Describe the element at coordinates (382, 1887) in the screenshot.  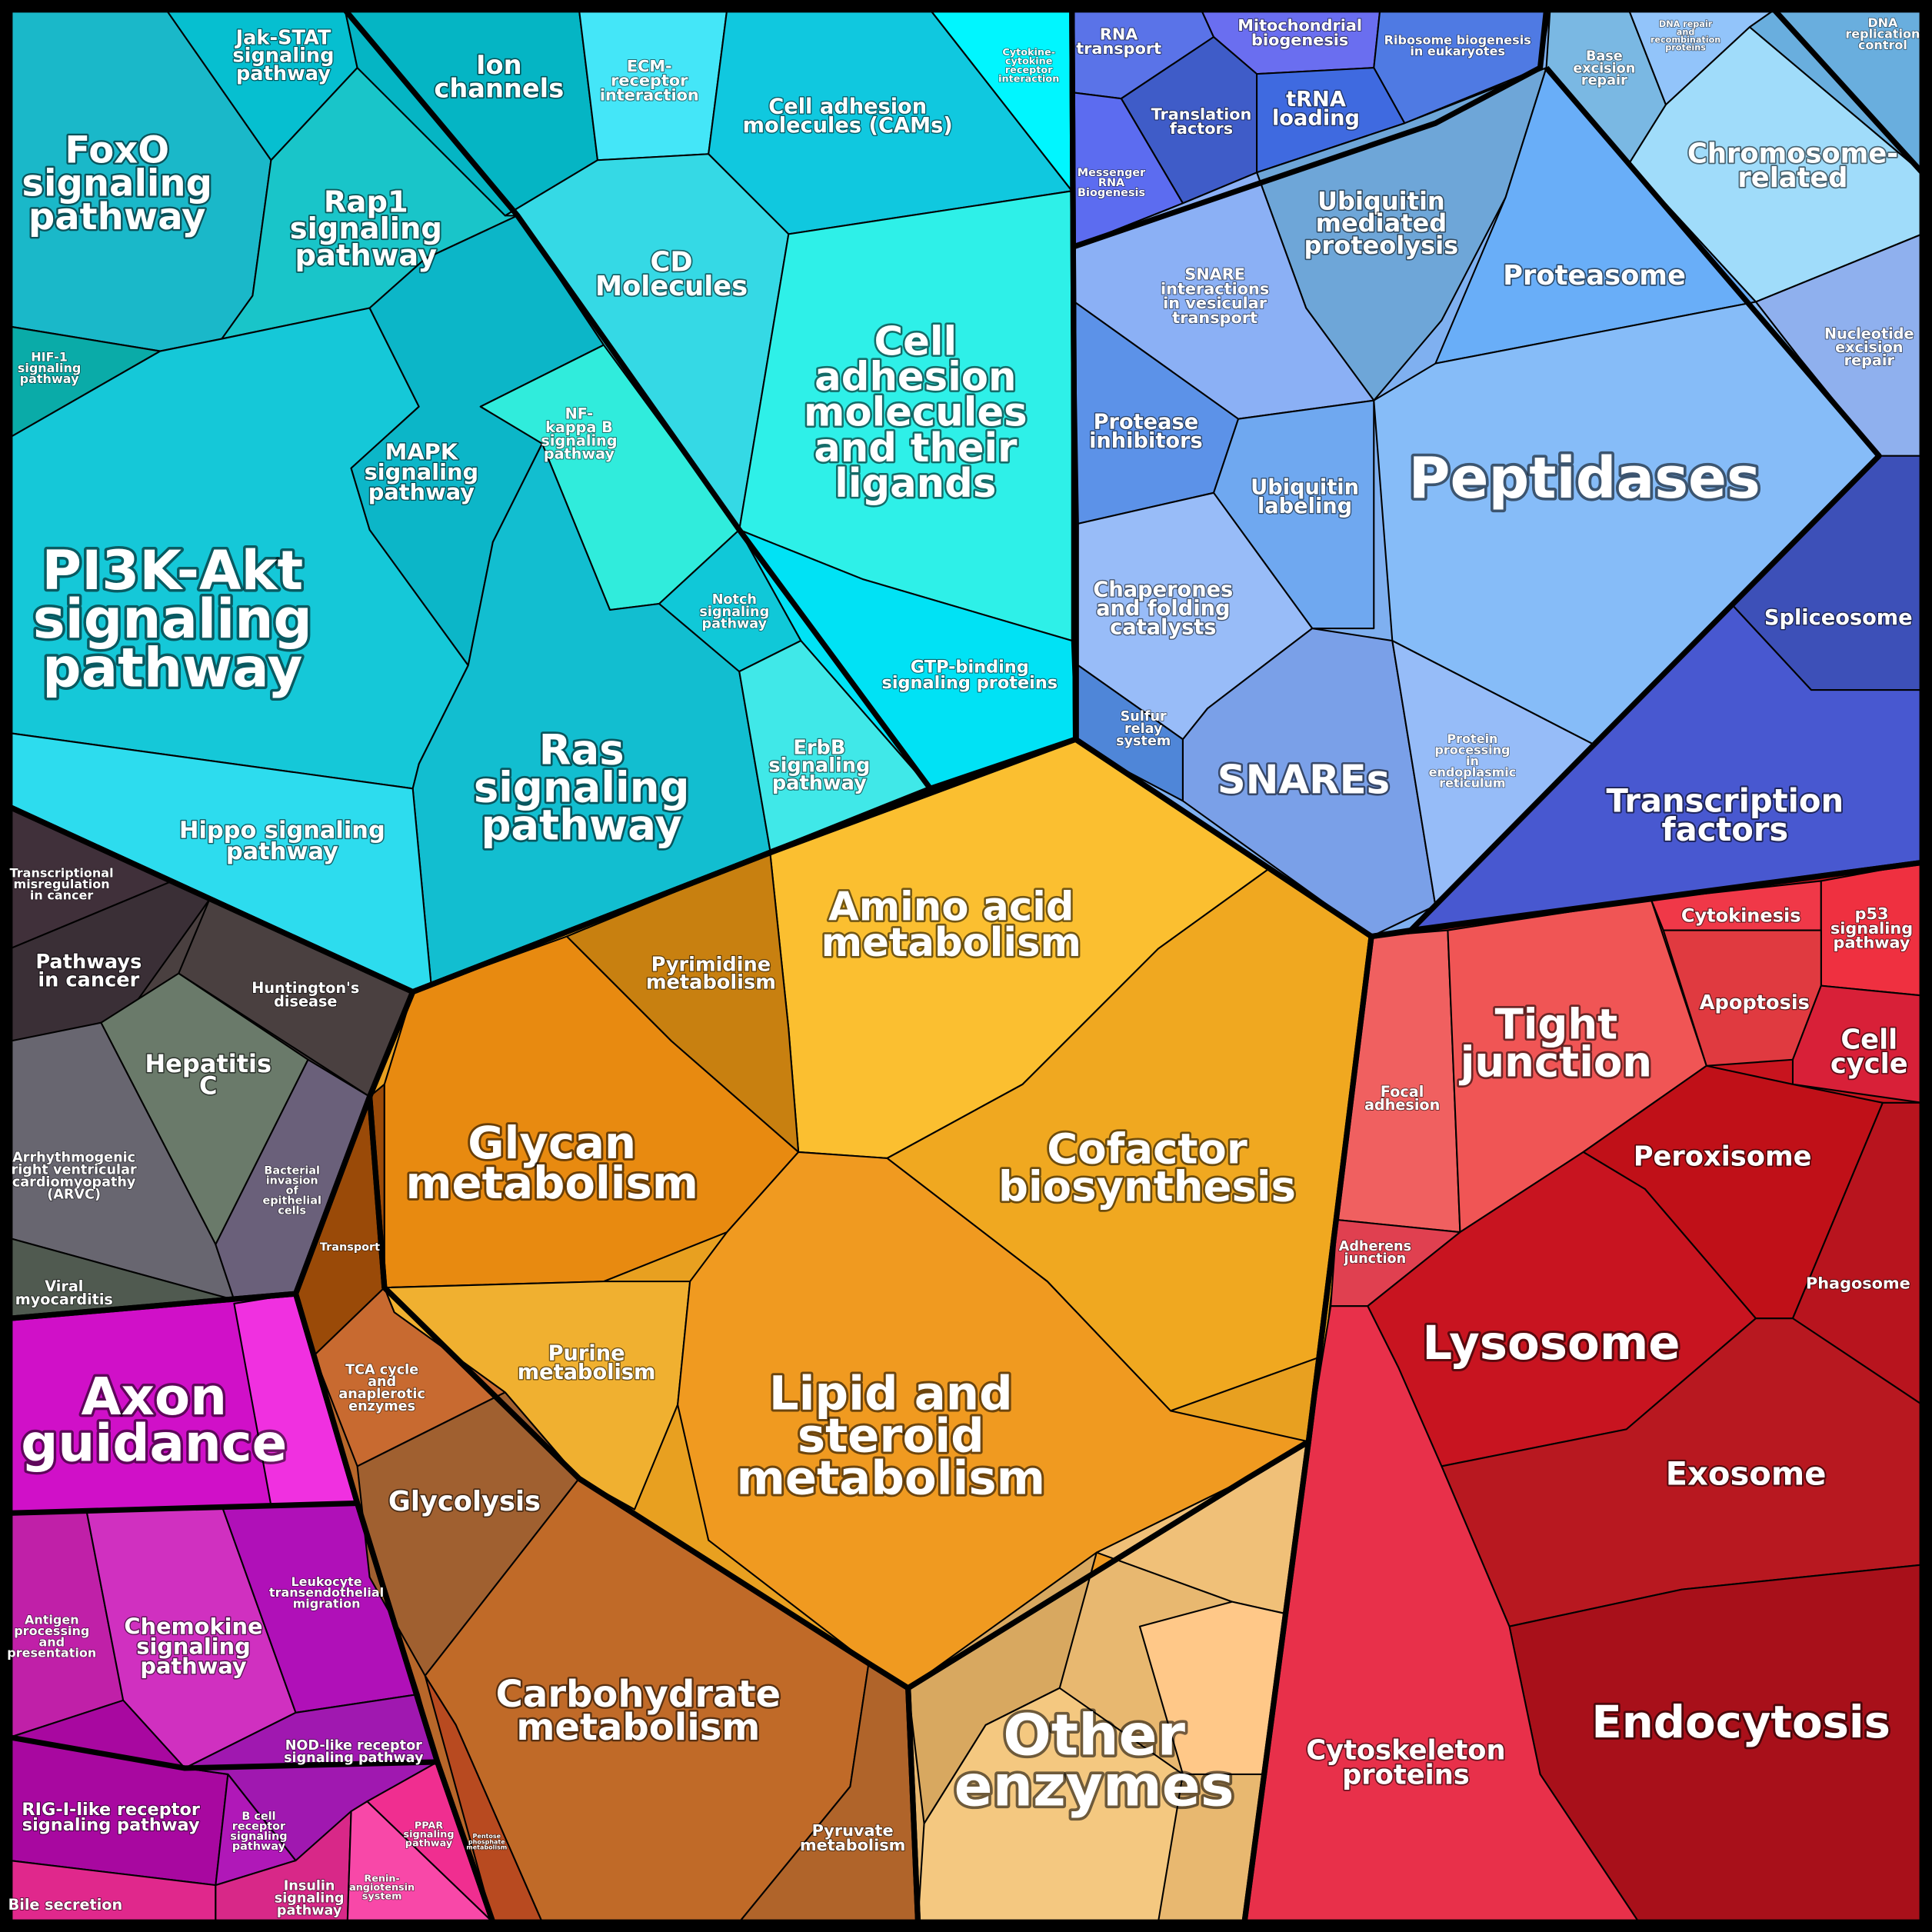
I see `label-renin: Renin-angiotensin system` at that location.